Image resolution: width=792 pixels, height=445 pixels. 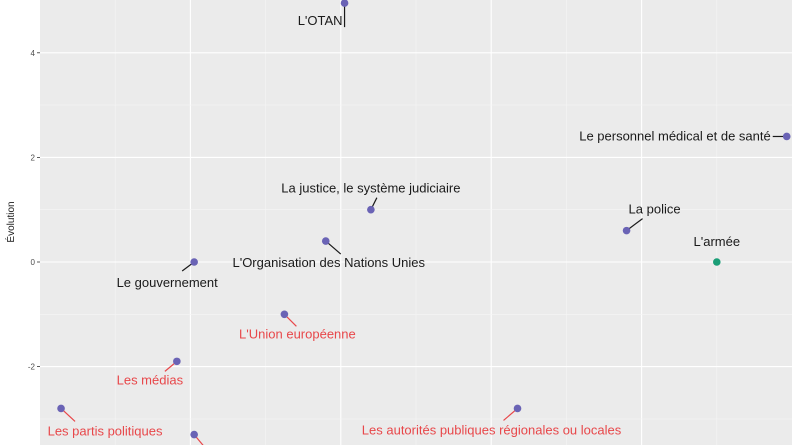 What do you see at coordinates (10, 221) in the screenshot?
I see `y-axis-label: Évolution` at bounding box center [10, 221].